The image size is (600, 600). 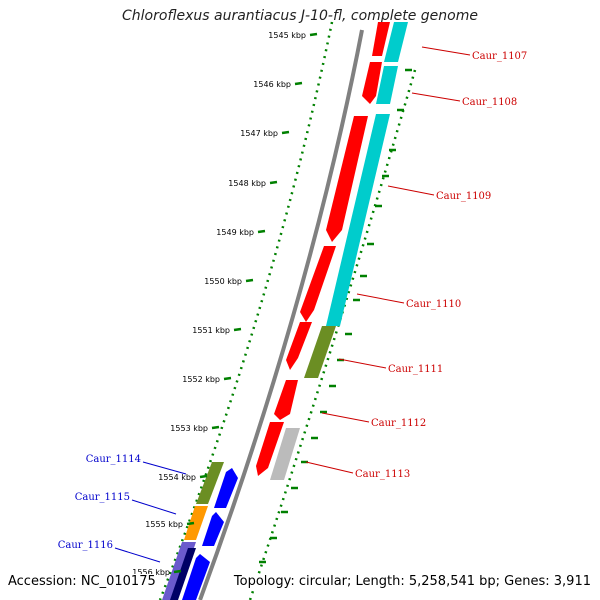 What do you see at coordinates (113, 459) in the screenshot?
I see `gene-label-caur-1114: Caur_1114` at bounding box center [113, 459].